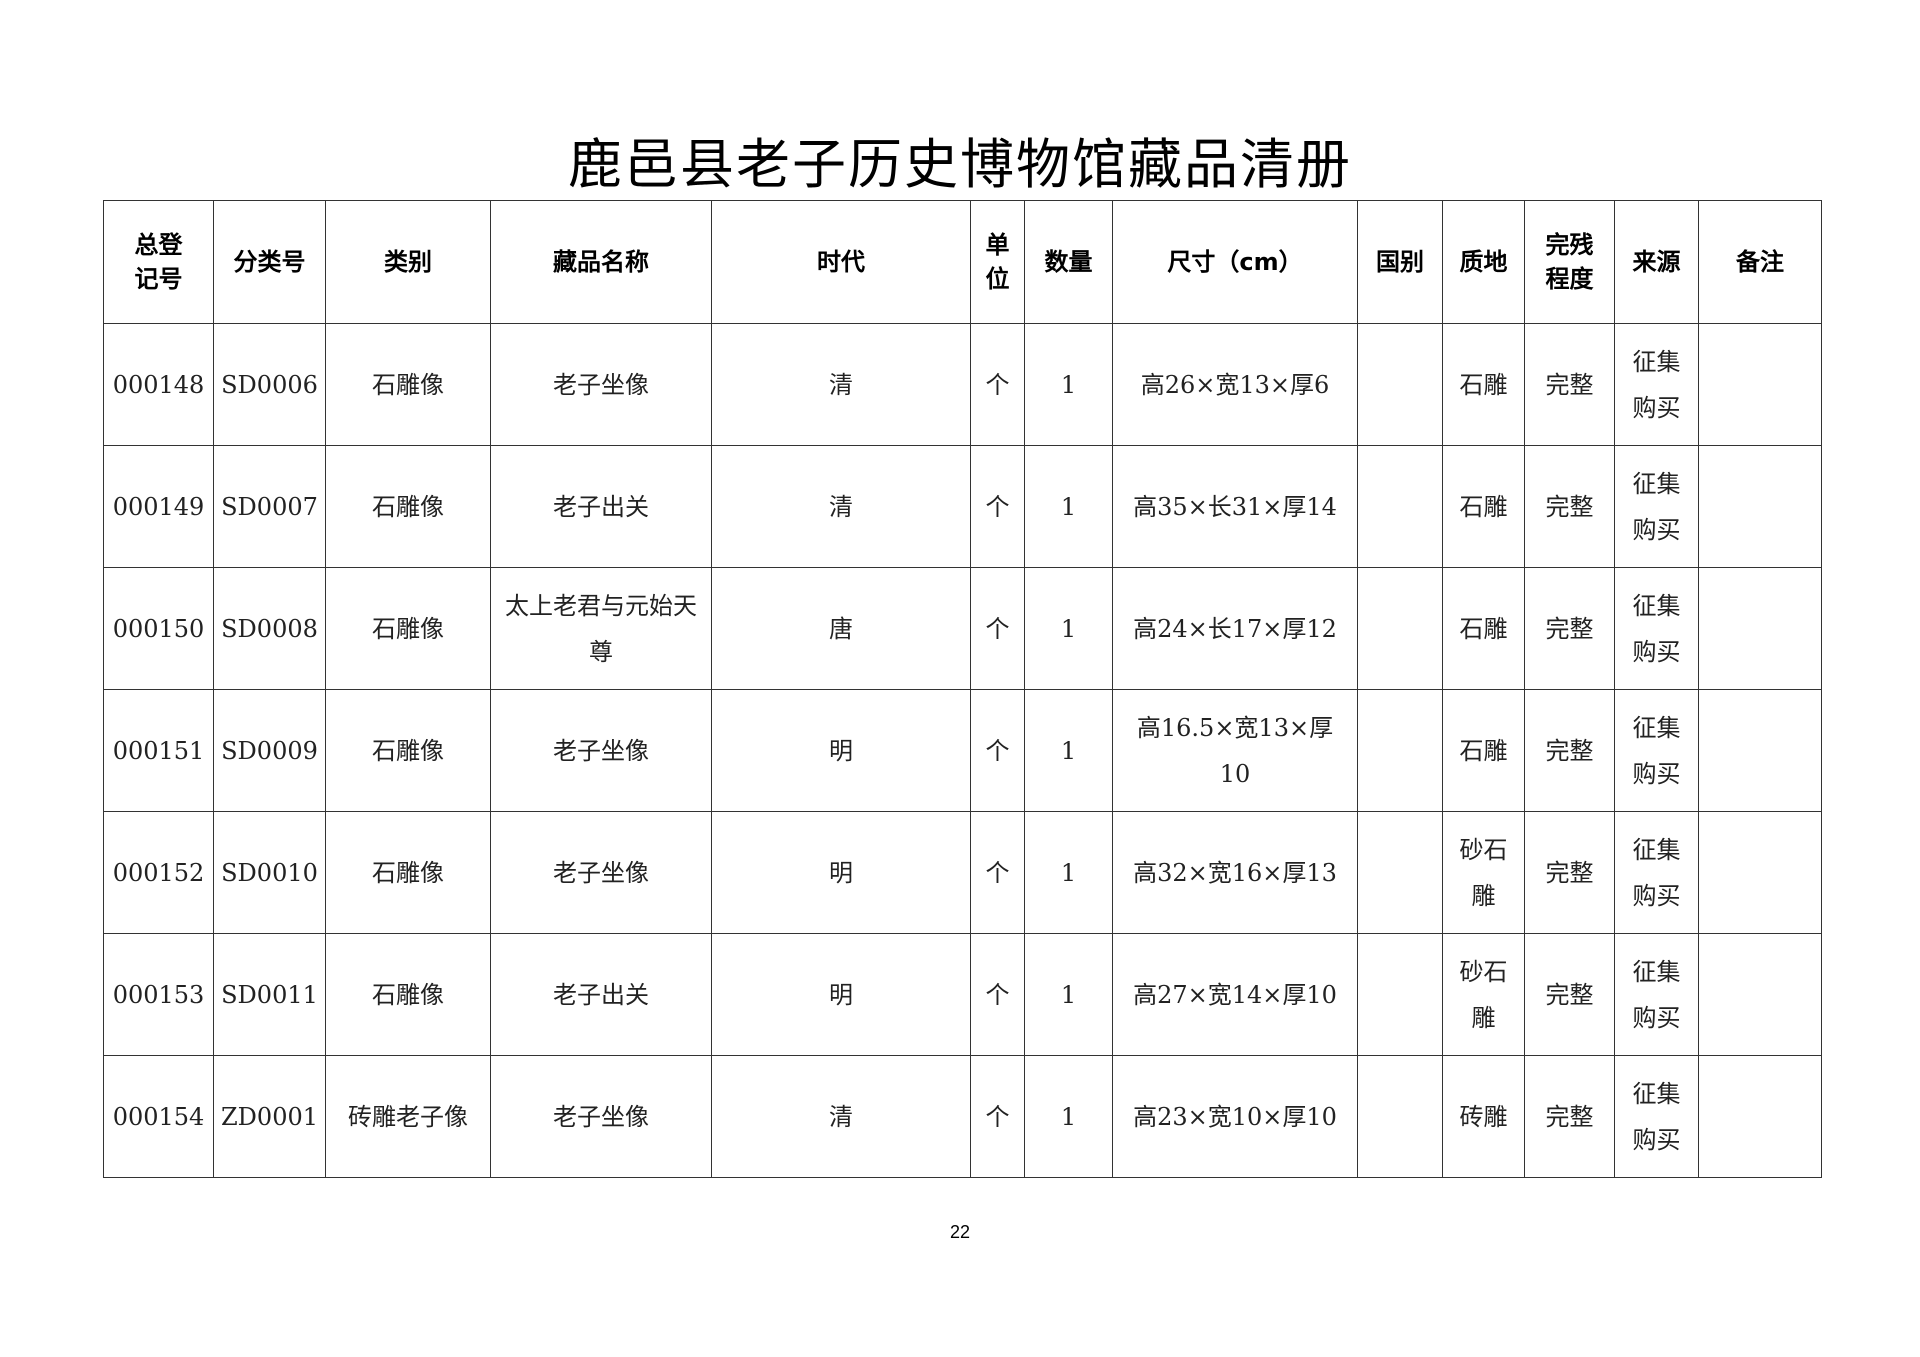 The height and width of the screenshot is (1357, 1920). I want to click on cell-registration-no: 000150, so click(158, 628).